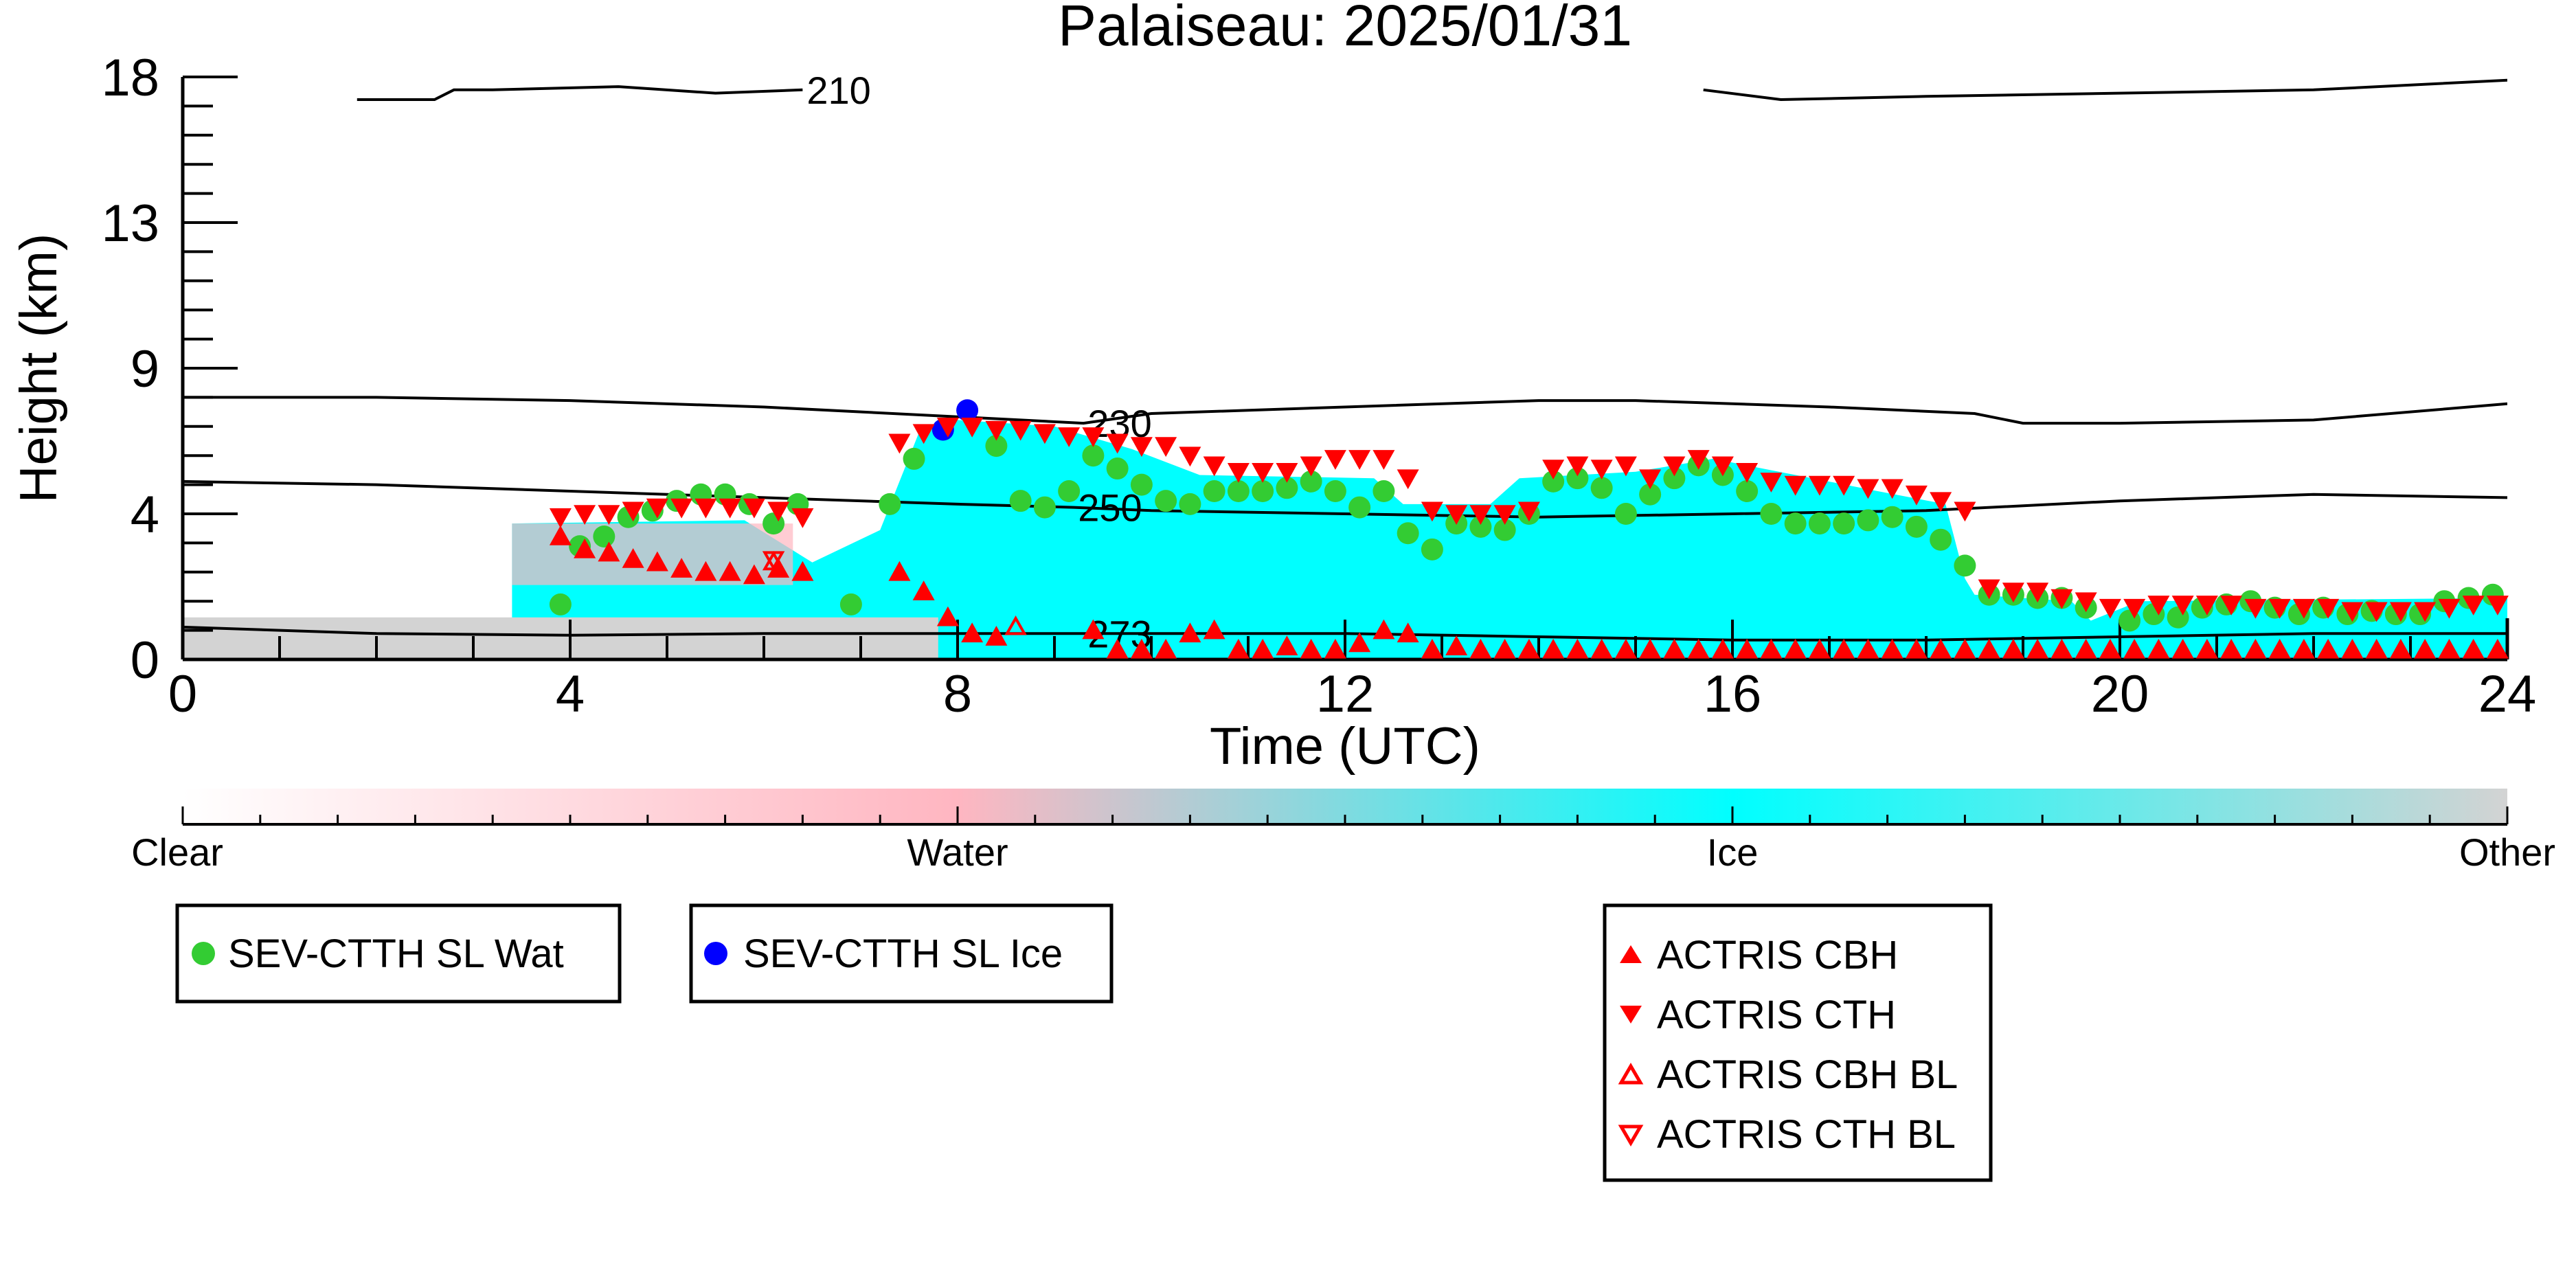  Describe the element at coordinates (903, 953) in the screenshot. I see `legend-label-sev-ice: SEV-CTTH SL Ice` at that location.